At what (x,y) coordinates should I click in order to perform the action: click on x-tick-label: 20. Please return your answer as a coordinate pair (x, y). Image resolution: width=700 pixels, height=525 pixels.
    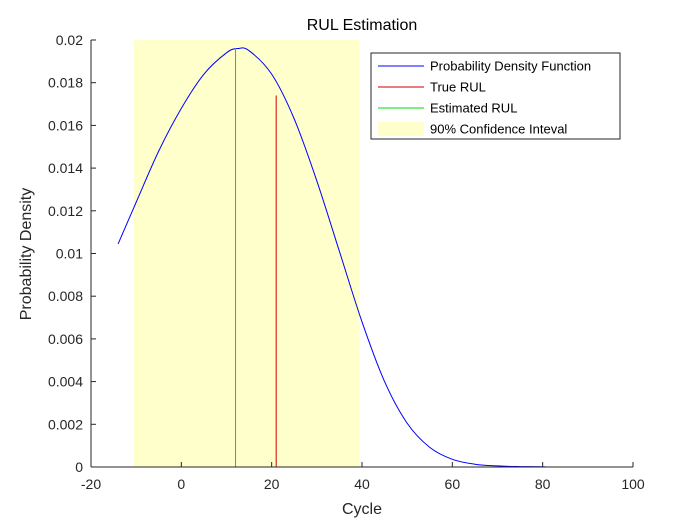
    Looking at the image, I should click on (272, 484).